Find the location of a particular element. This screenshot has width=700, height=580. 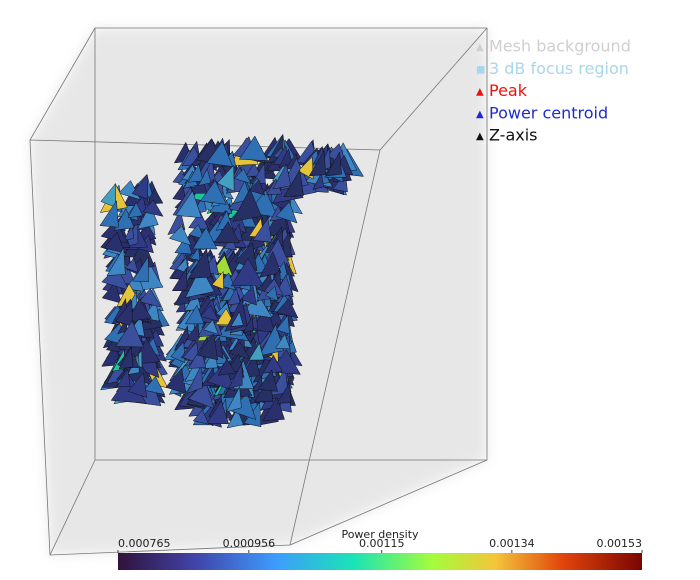

colorbar-tick-label: 0.00115 is located at coordinates (382, 543).